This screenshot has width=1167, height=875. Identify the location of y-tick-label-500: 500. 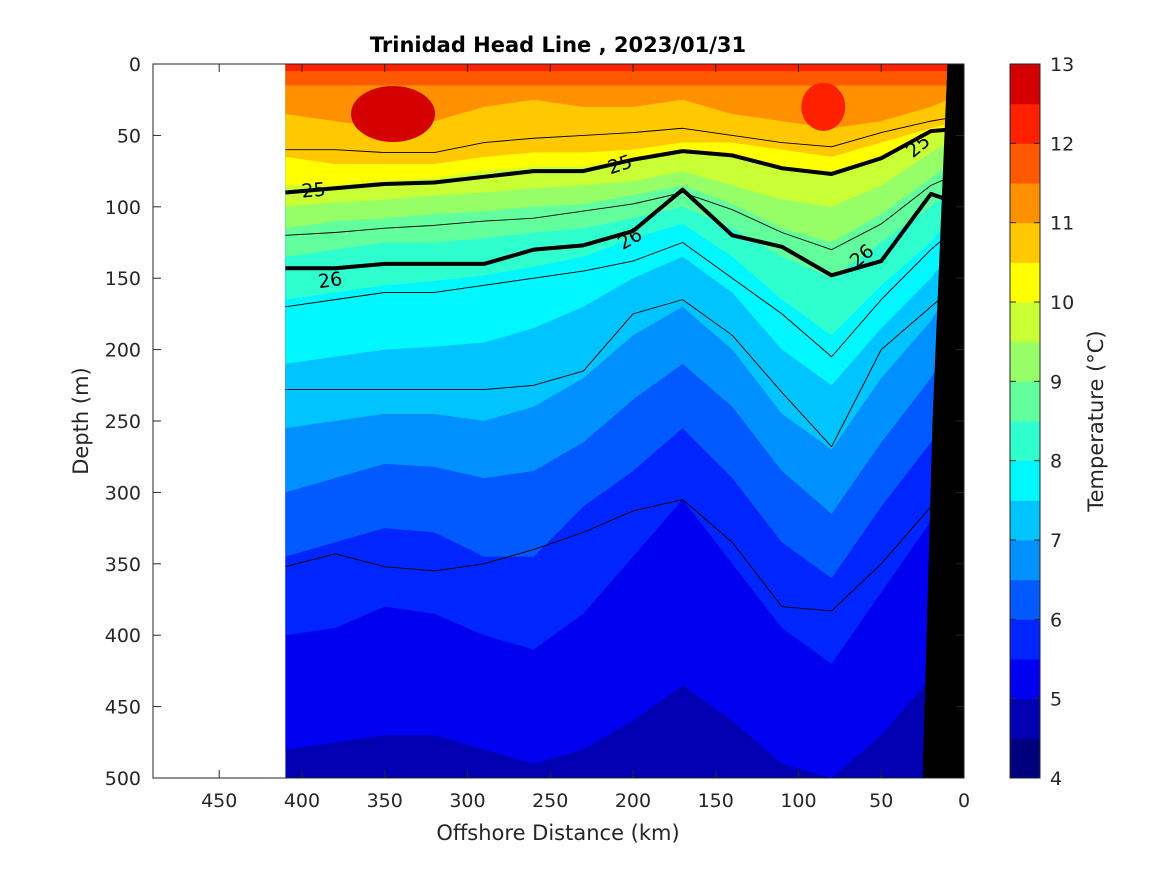
(123, 779).